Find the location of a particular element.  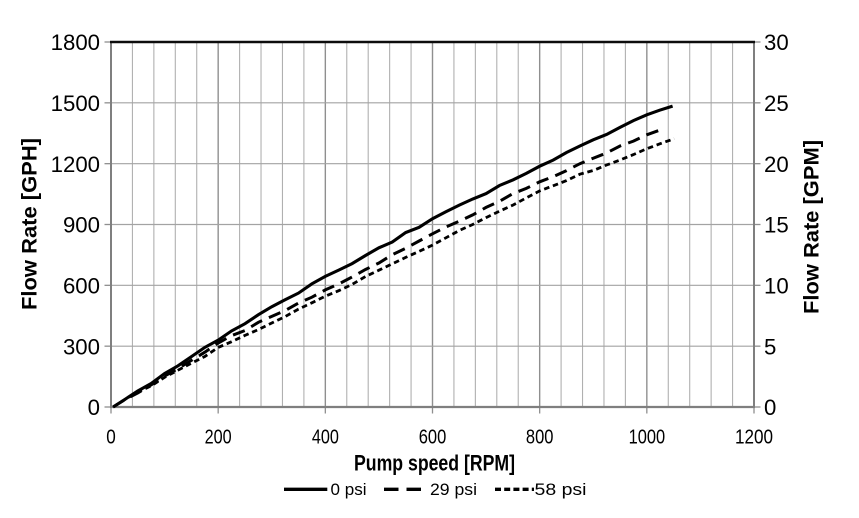

svg-text: 300 is located at coordinates (81, 346).